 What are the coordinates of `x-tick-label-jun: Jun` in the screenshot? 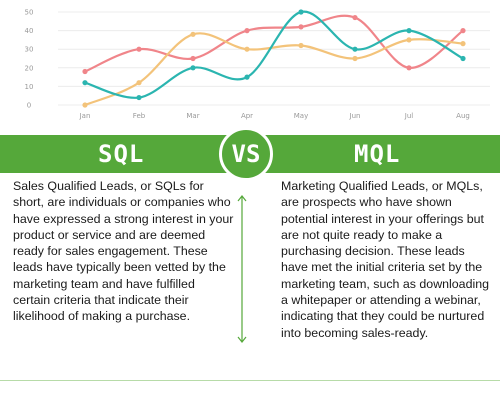 It's located at (355, 116).